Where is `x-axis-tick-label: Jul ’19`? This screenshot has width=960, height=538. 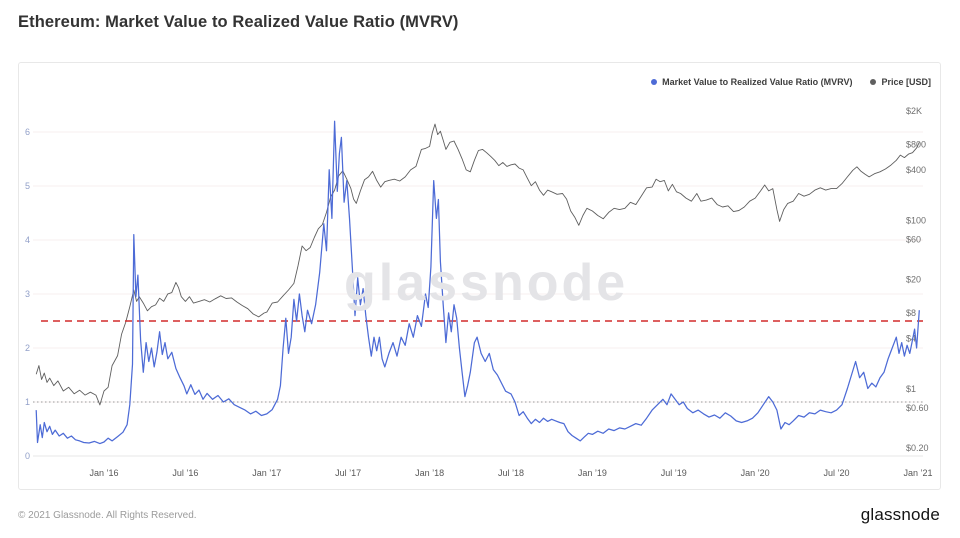 x-axis-tick-label: Jul ’19 is located at coordinates (674, 473).